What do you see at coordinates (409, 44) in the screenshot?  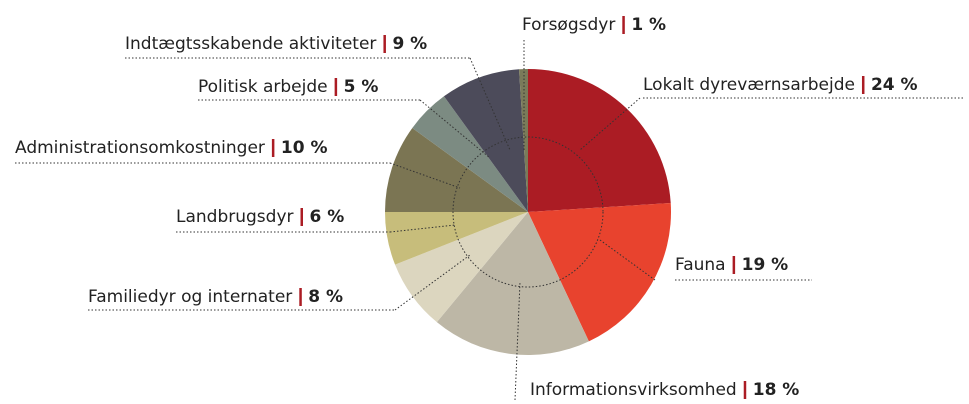 I see `value-label: 9 %` at bounding box center [409, 44].